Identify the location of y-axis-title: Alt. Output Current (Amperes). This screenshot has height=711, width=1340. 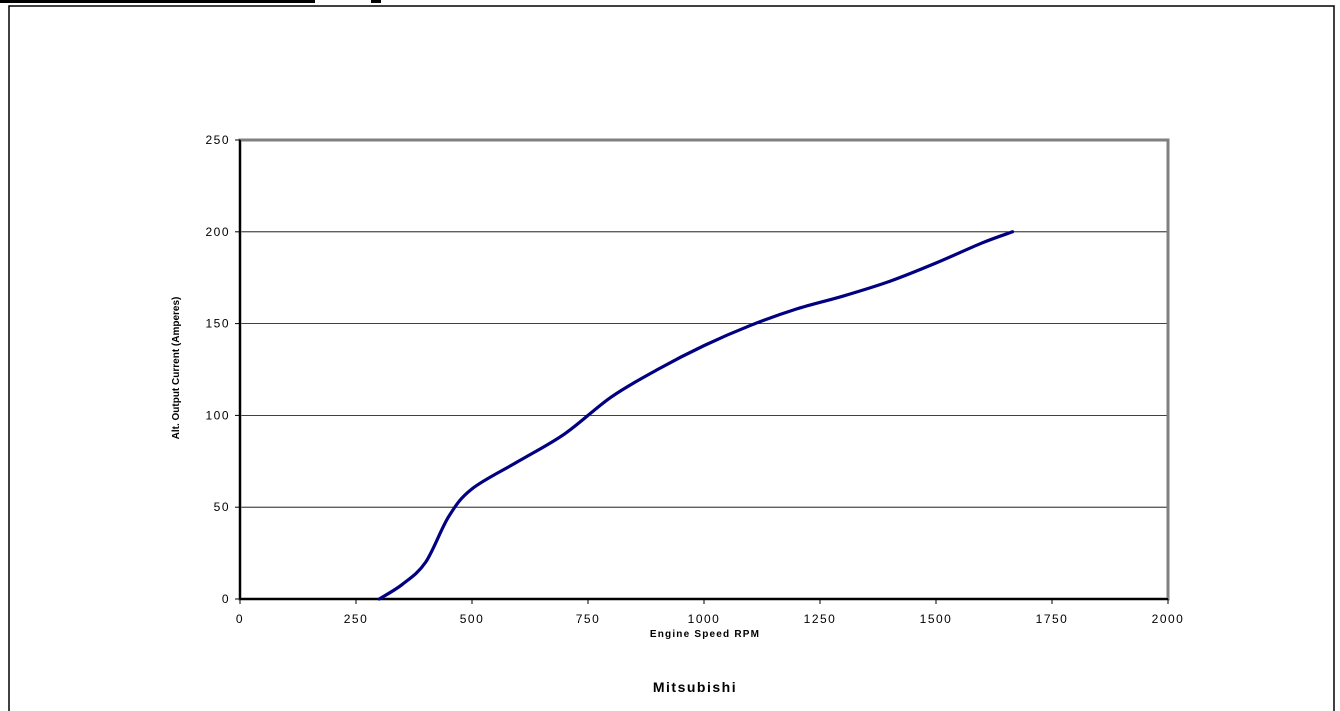
(176, 368).